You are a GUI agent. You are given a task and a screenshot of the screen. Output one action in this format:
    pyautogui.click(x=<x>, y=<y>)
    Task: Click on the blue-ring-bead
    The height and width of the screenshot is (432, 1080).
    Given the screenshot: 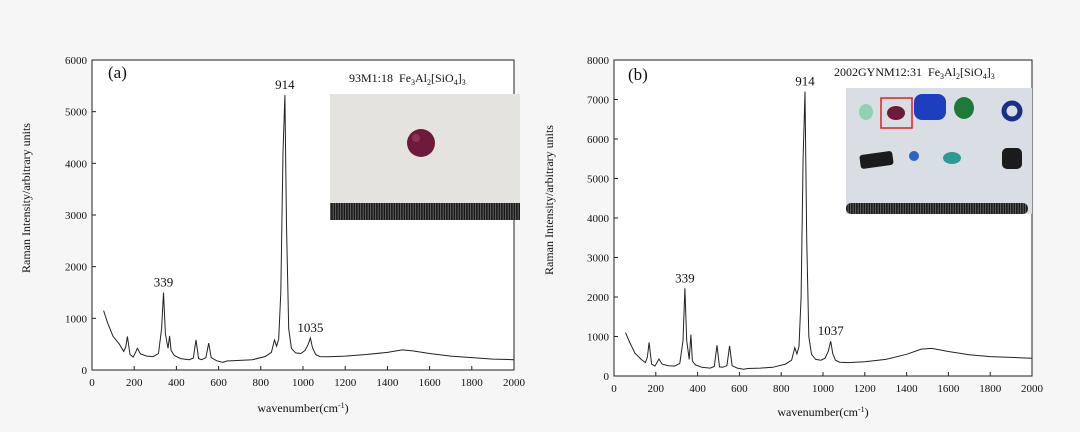 What is the action you would take?
    pyautogui.click(x=1012, y=111)
    